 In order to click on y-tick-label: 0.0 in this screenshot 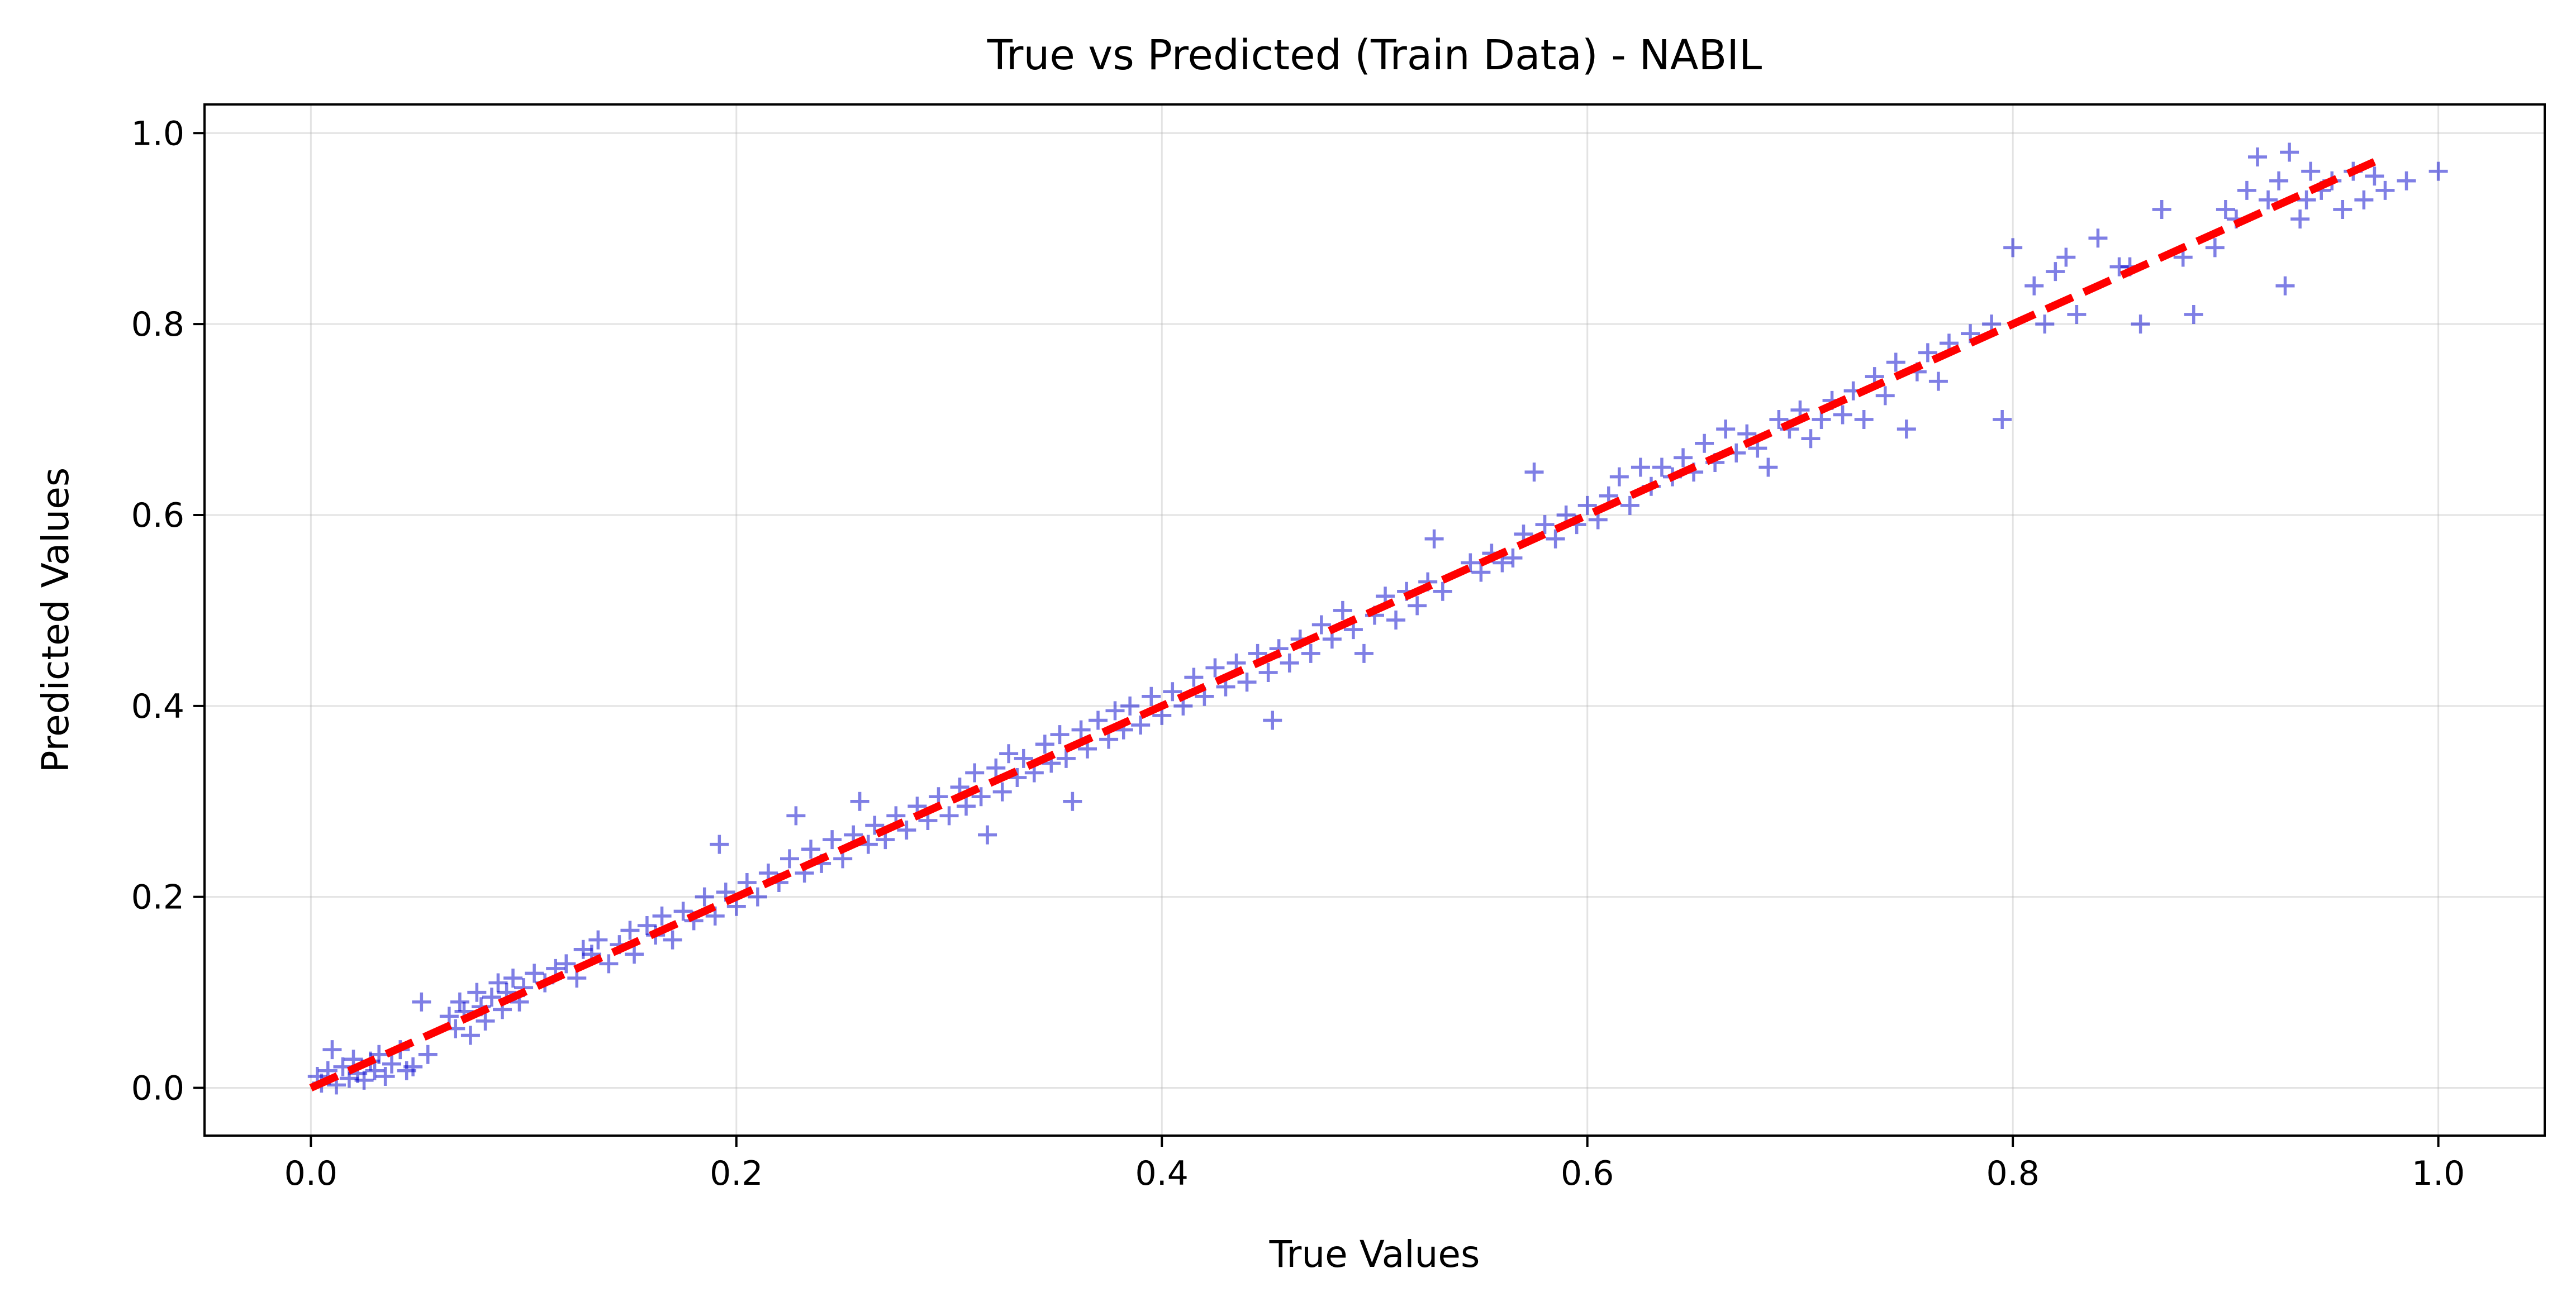, I will do `click(157, 1088)`.